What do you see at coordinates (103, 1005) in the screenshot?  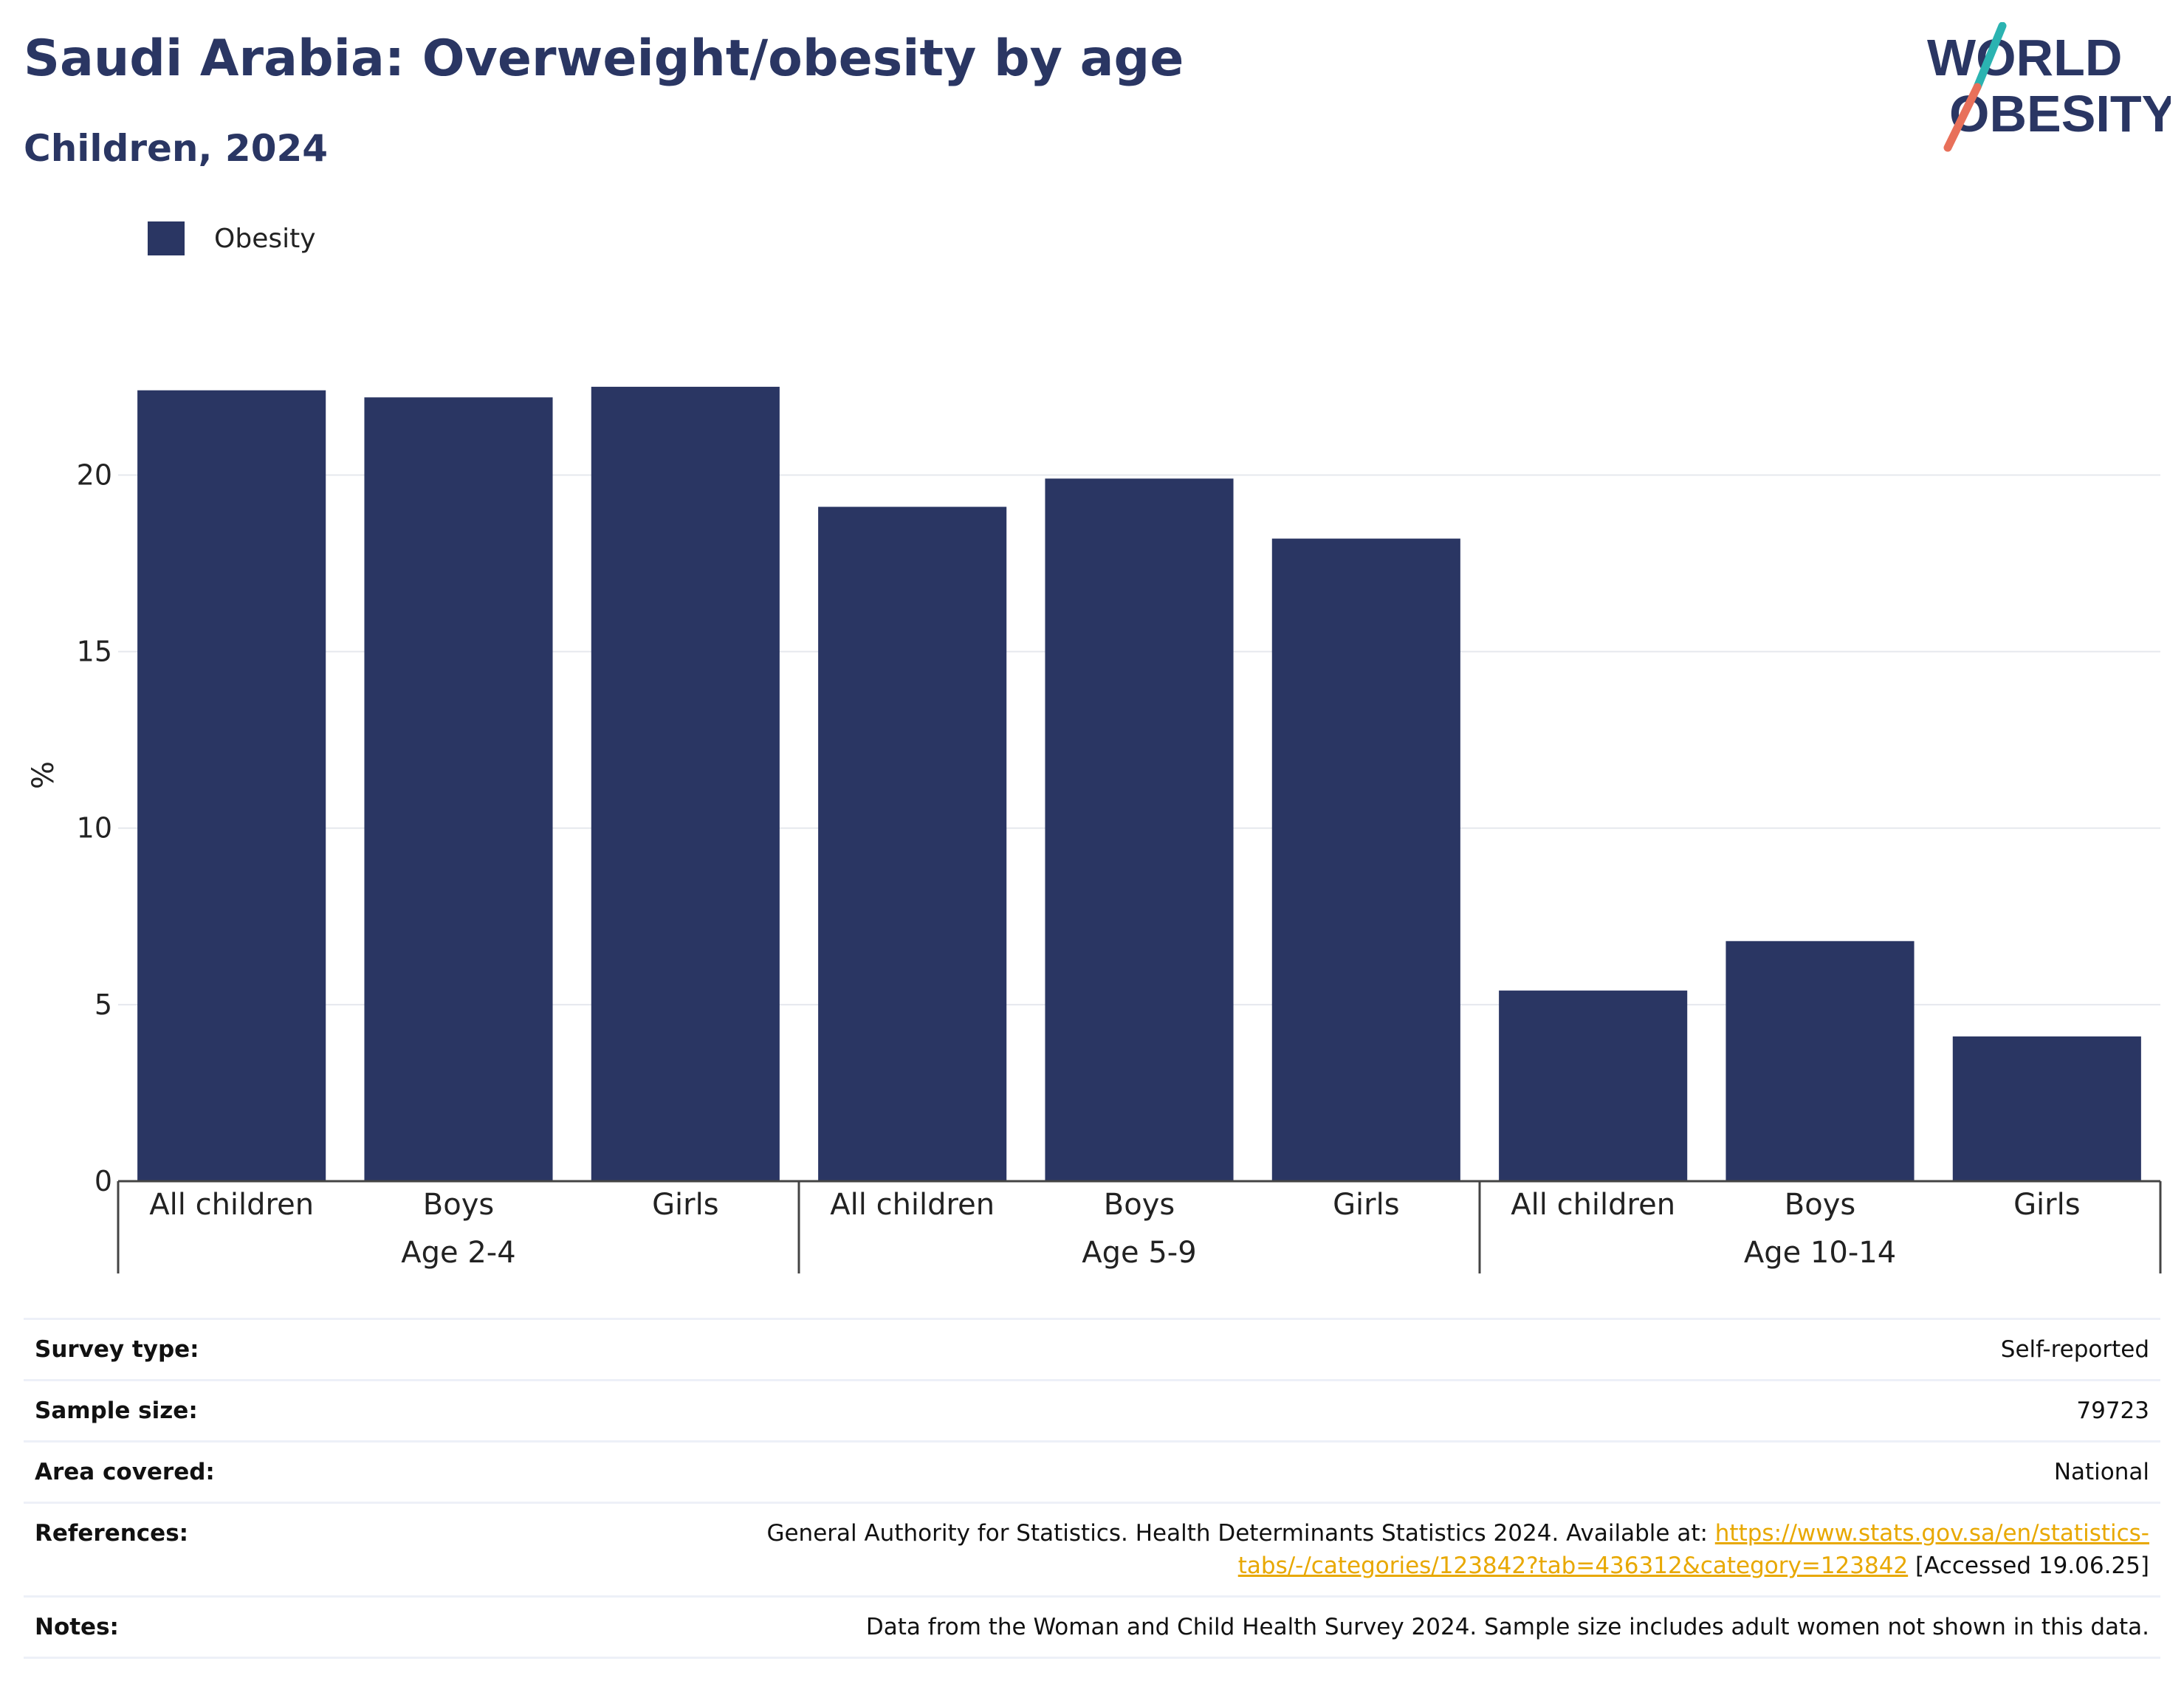 I see `y-tick-label: 5` at bounding box center [103, 1005].